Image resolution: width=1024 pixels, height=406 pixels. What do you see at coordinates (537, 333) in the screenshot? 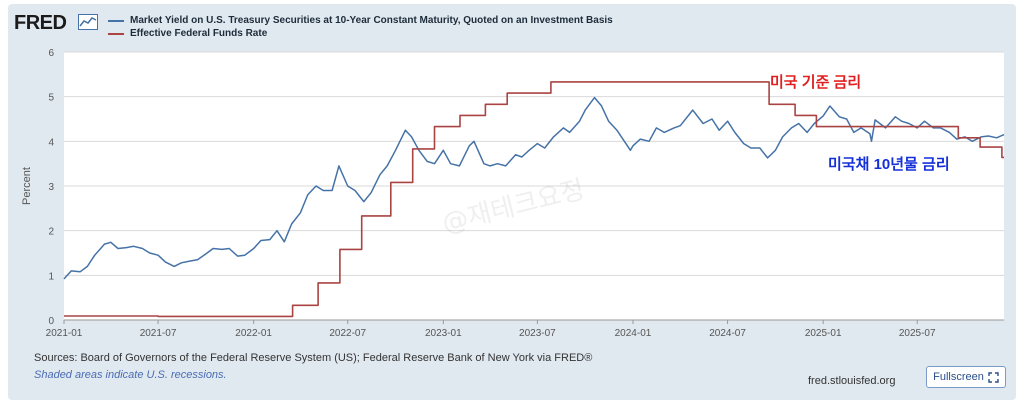
I see `x-tick-label: 2023-07` at bounding box center [537, 333].